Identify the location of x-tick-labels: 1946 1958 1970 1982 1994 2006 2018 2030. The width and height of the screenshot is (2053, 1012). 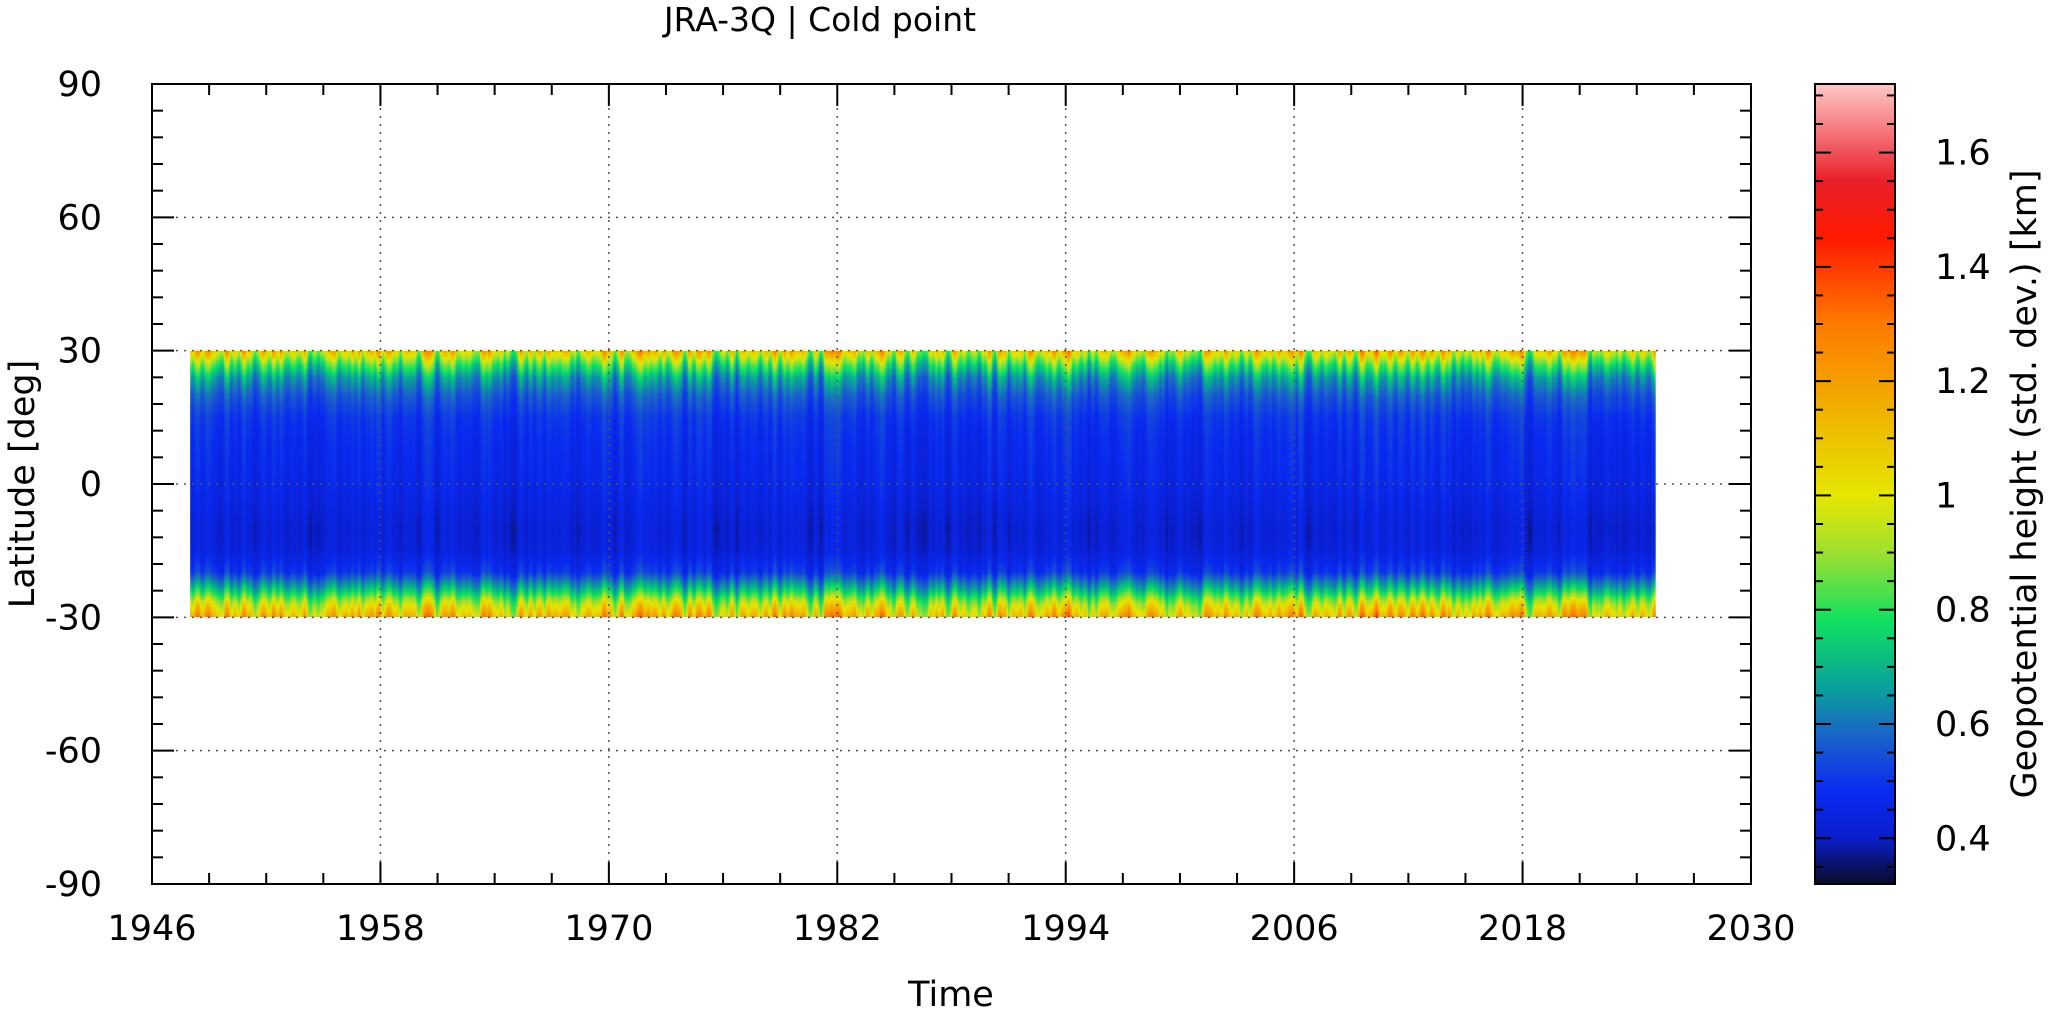
(951, 929).